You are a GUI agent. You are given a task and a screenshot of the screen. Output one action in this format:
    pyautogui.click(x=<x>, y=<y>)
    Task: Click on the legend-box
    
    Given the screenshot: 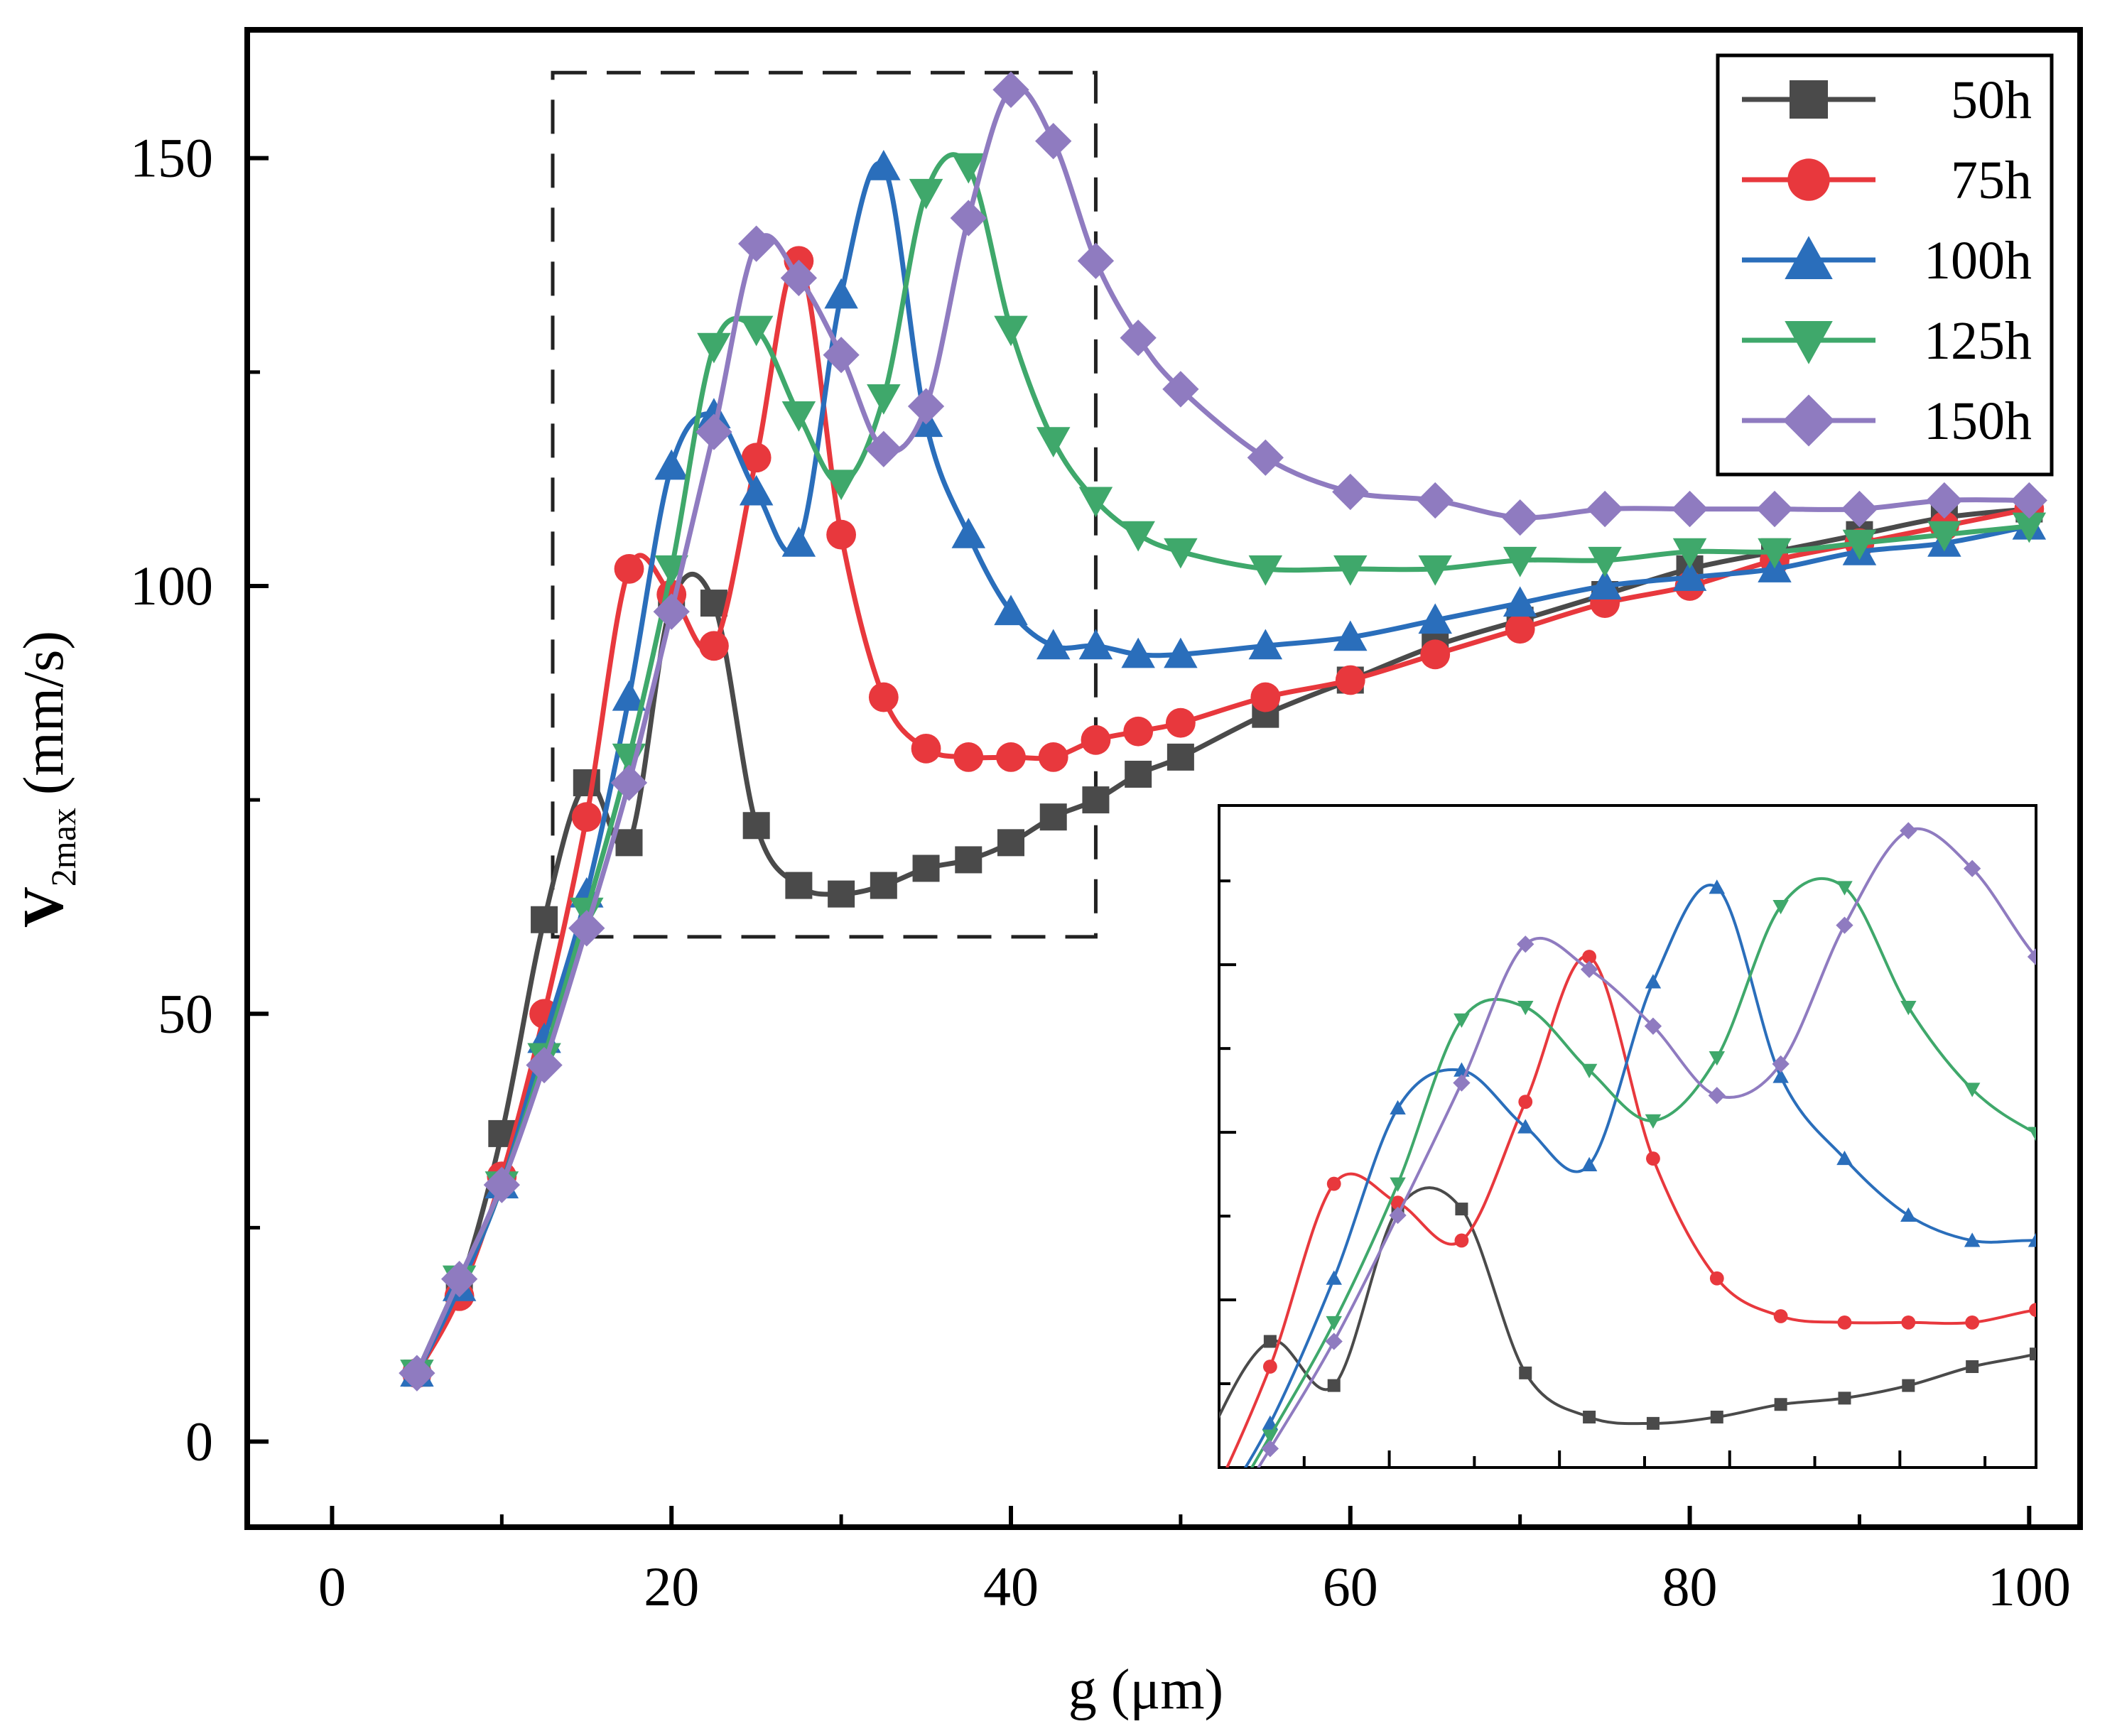 What is the action you would take?
    pyautogui.click(x=1885, y=265)
    